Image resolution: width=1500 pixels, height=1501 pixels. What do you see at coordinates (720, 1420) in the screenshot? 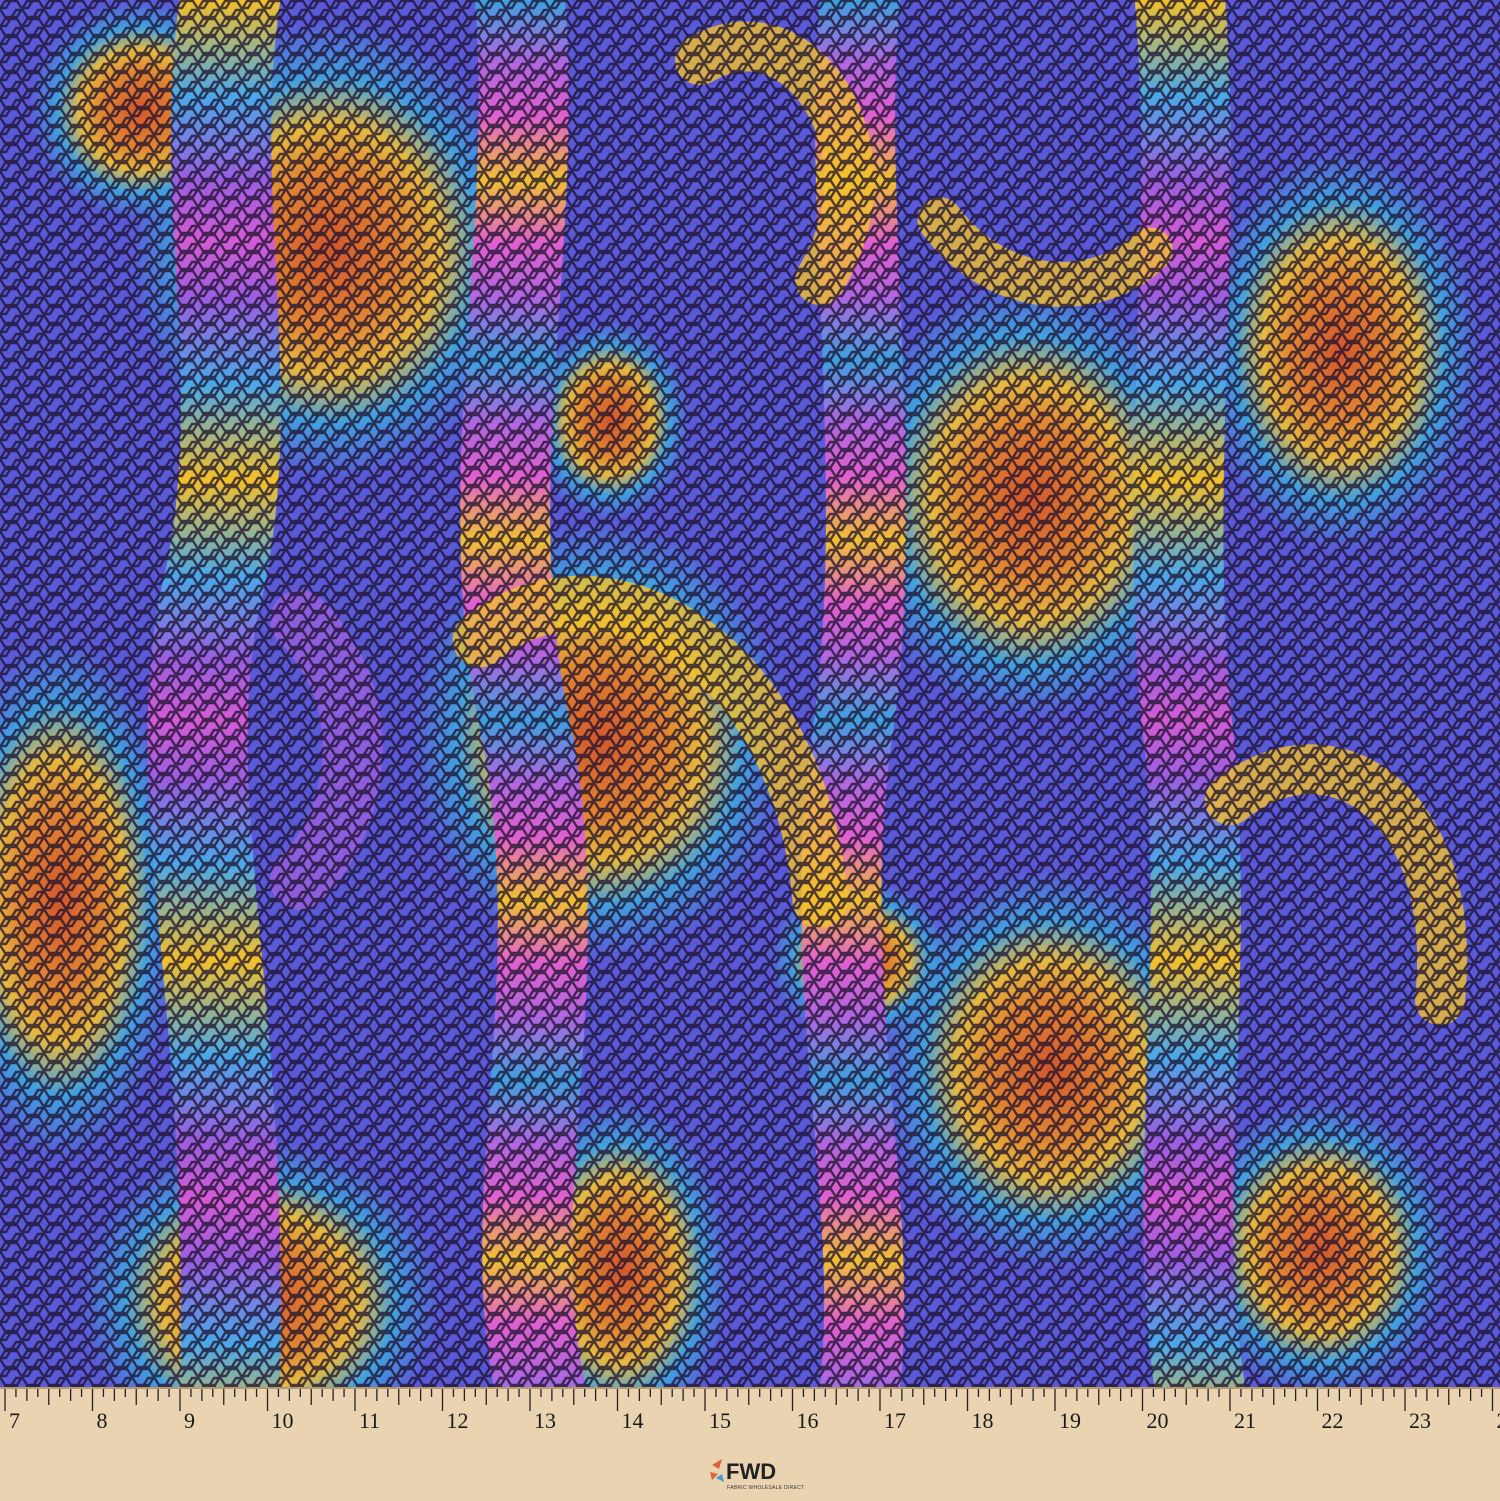
I see `ruler-number: 15` at bounding box center [720, 1420].